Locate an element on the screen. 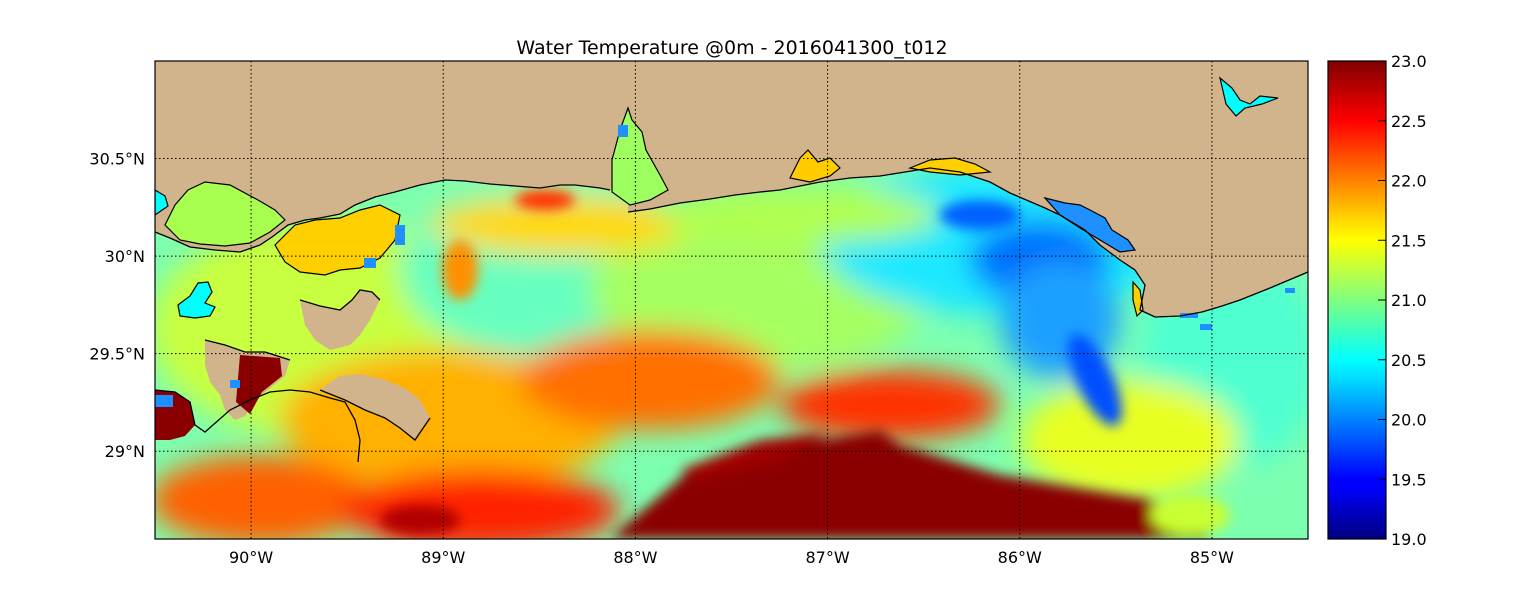 The height and width of the screenshot is (600, 1539). colorbar-tick-label: 20.0 is located at coordinates (1409, 420).